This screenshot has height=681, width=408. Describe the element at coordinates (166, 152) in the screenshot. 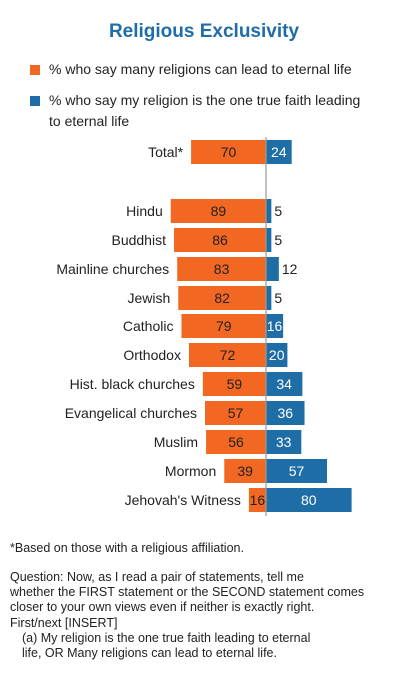

I see `category-label: Total*` at that location.